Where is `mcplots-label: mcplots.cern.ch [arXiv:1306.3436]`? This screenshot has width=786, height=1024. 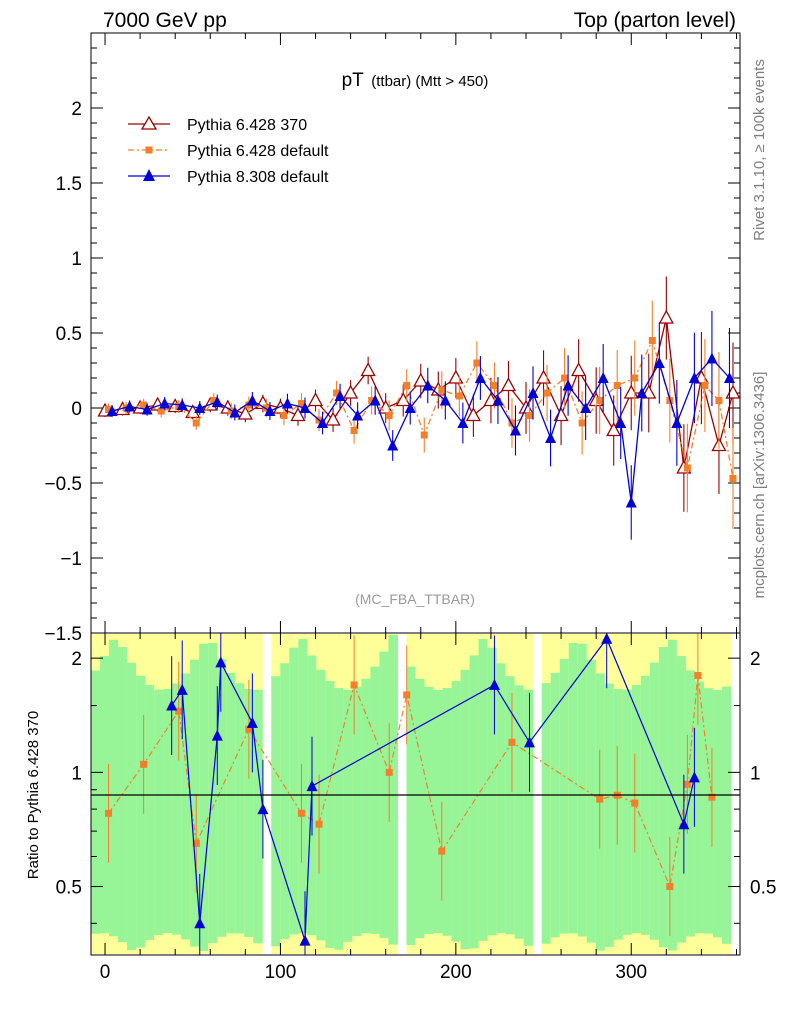
mcplots-label: mcplots.cern.ch [arXiv:1306.3436] is located at coordinates (759, 485).